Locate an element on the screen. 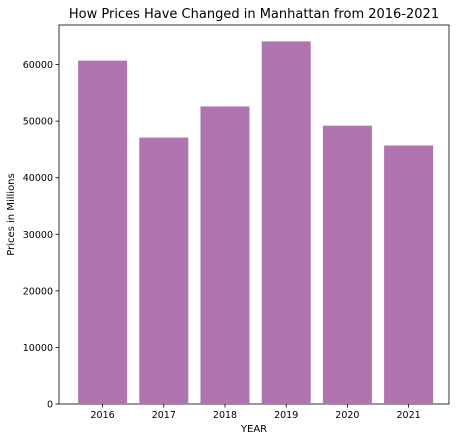  y-axis-label: Prices in Millions is located at coordinates (11, 214).